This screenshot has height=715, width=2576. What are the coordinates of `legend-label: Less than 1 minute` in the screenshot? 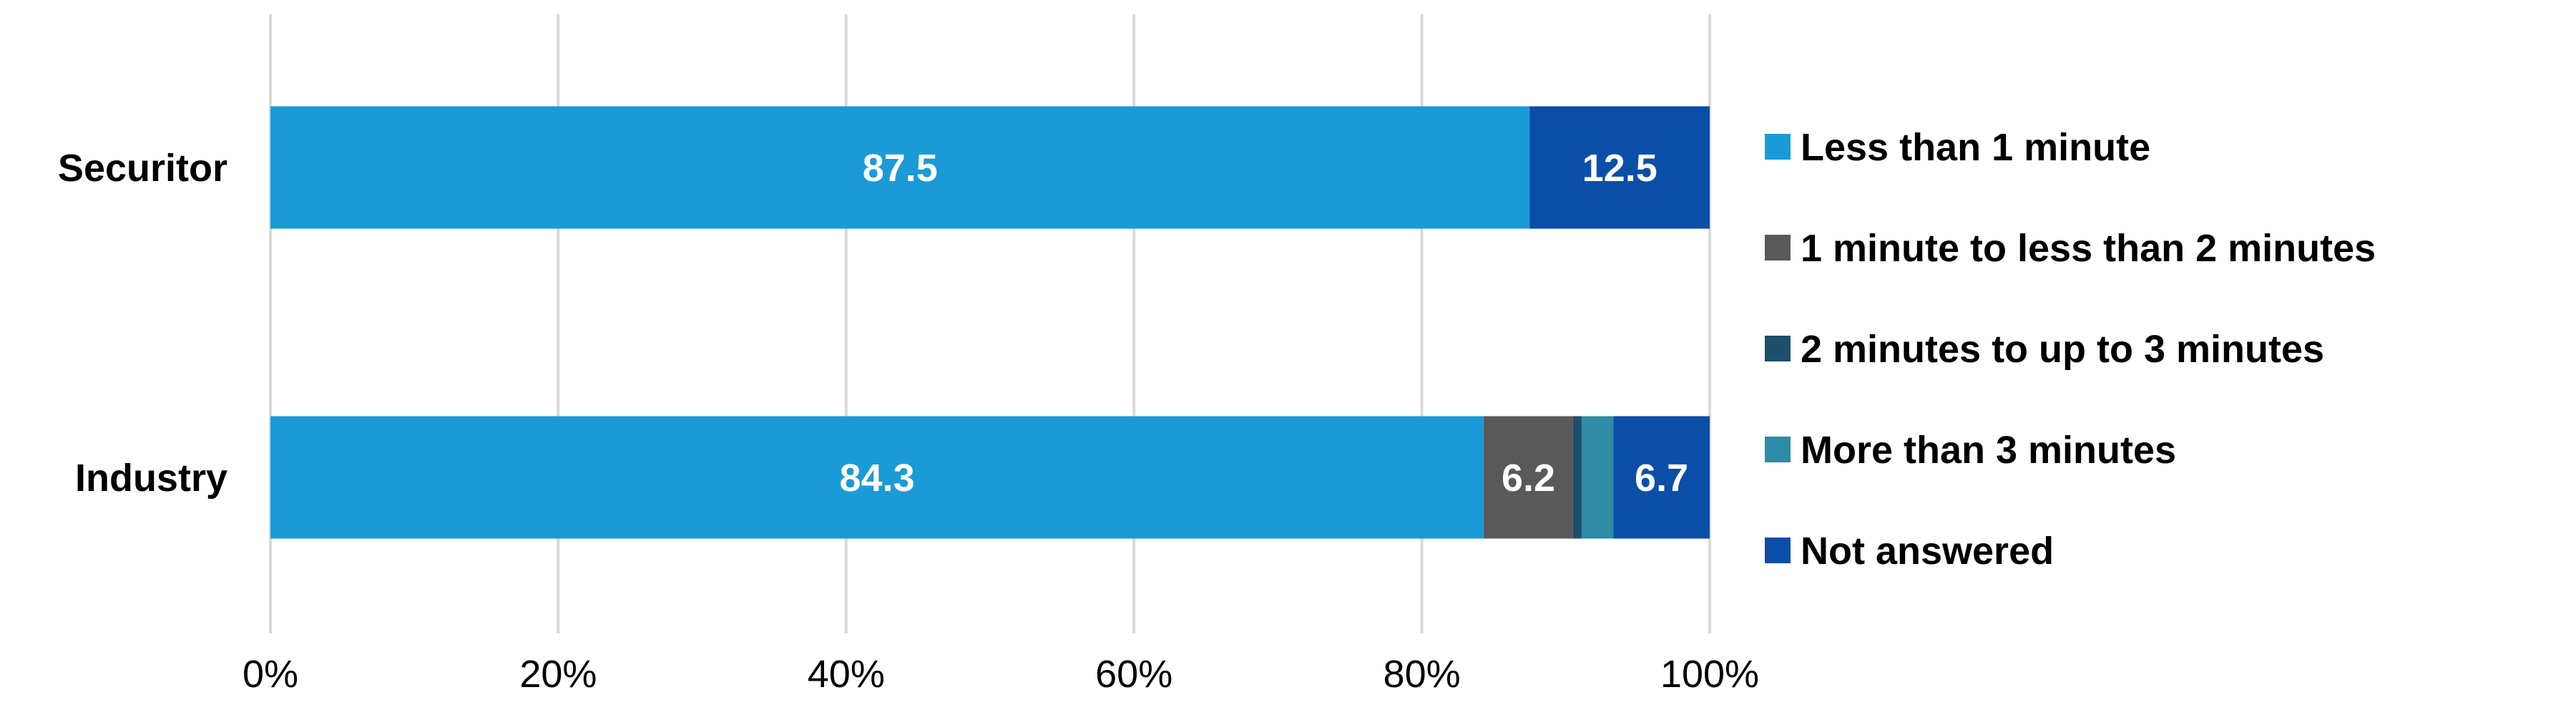 It's located at (1975, 147).